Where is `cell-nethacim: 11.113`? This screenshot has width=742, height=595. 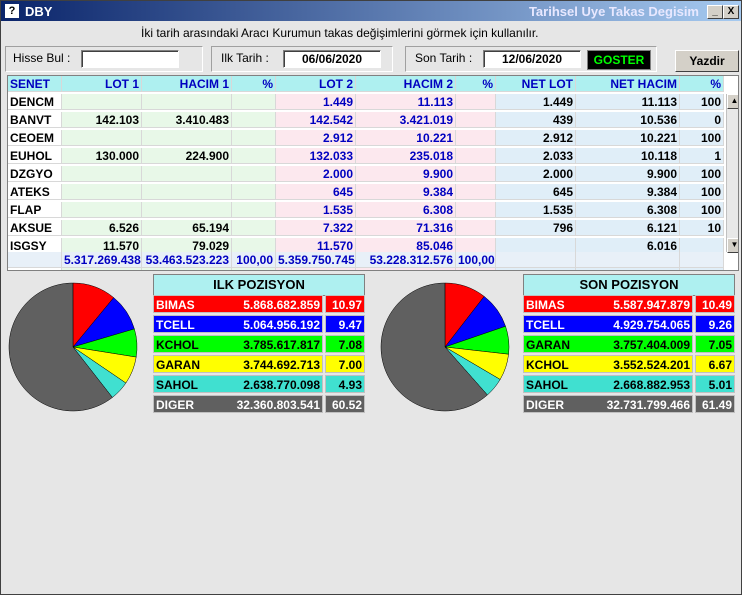 cell-nethacim: 11.113 is located at coordinates (628, 102).